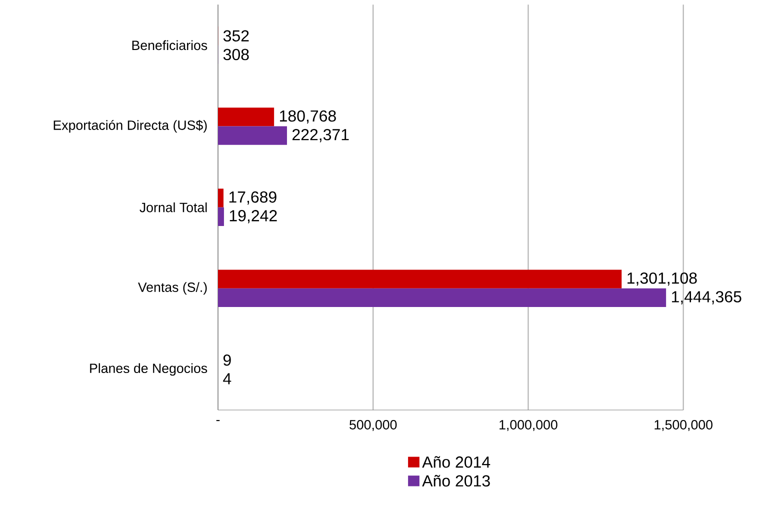 Image resolution: width=758 pixels, height=524 pixels. What do you see at coordinates (227, 360) in the screenshot?
I see `data-label: 9` at bounding box center [227, 360].